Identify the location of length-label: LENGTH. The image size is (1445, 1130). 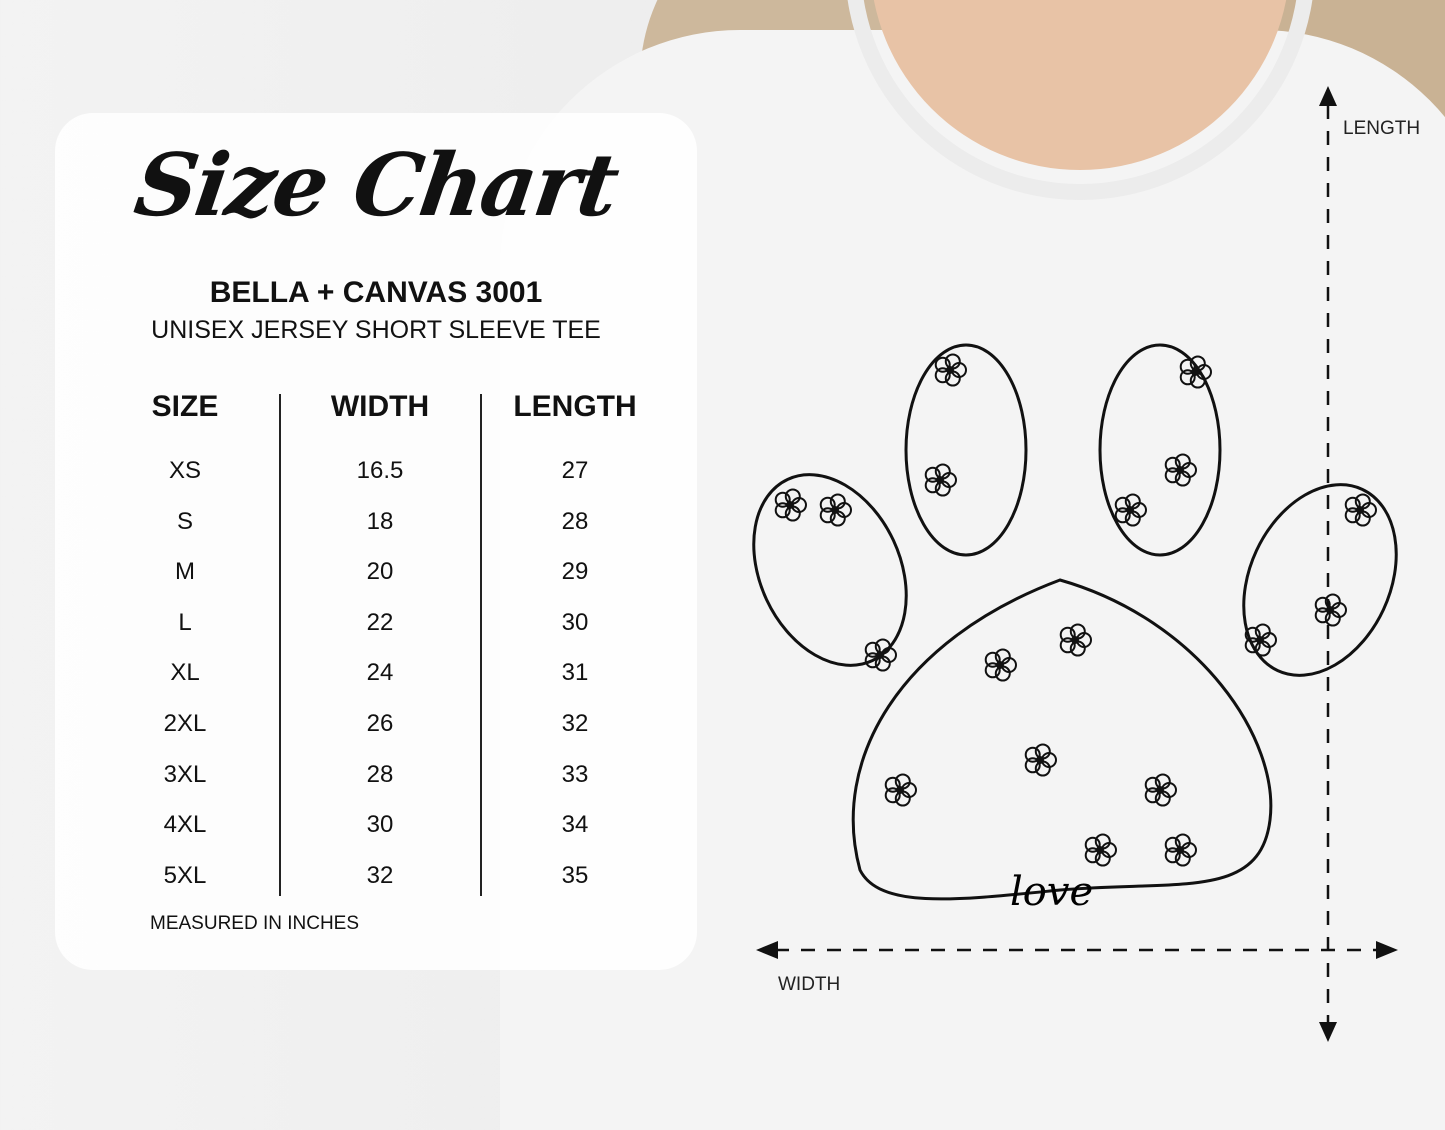
(1382, 128).